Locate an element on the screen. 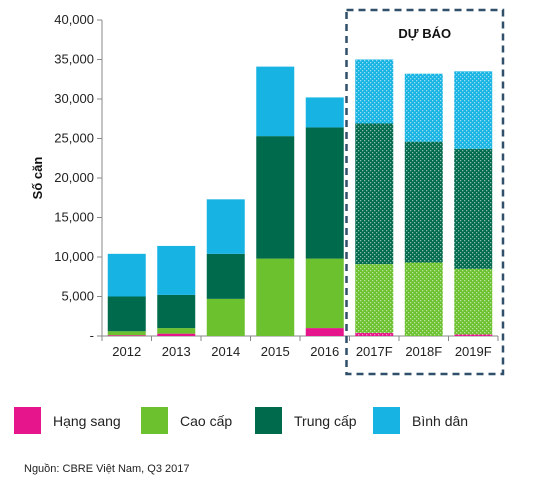 This screenshot has width=550, height=487. x-tick-label-2019f: 2019F is located at coordinates (473, 351).